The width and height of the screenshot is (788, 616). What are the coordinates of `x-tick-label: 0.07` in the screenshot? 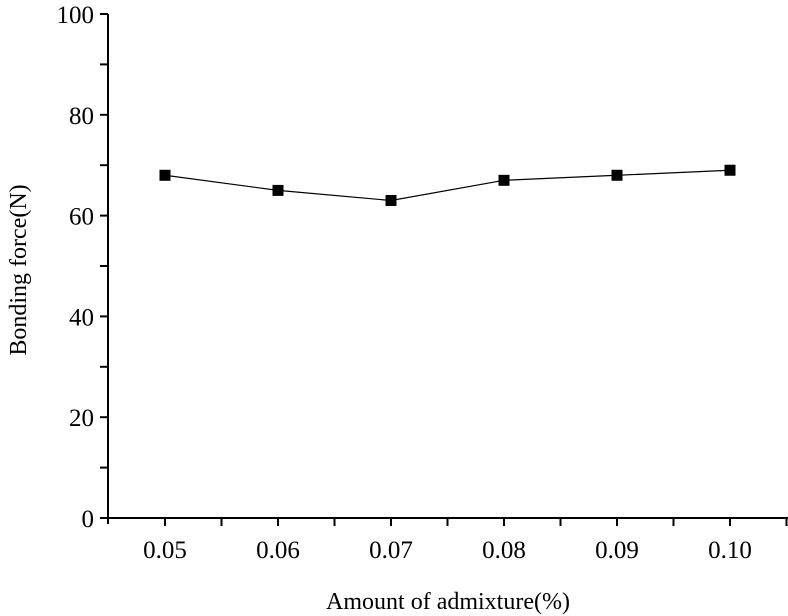 It's located at (391, 550).